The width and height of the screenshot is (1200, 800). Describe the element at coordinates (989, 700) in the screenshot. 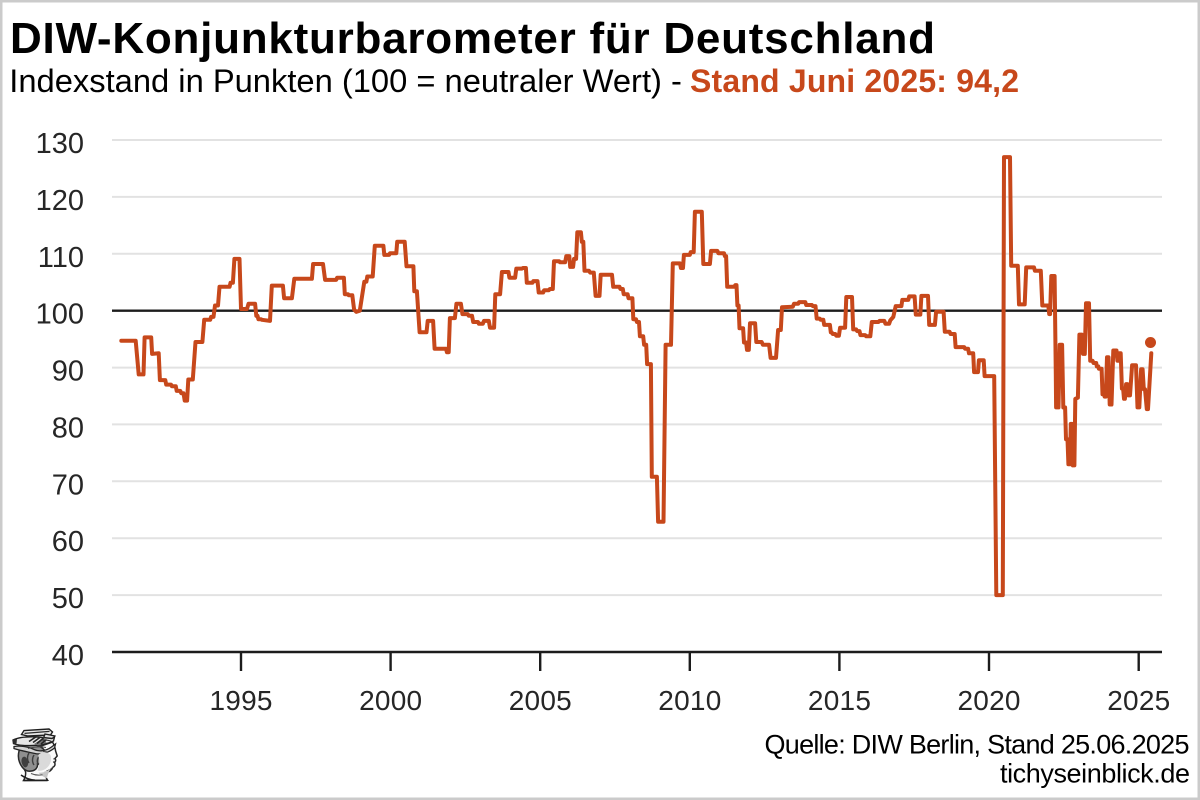

I see `svg-text: 2020` at that location.